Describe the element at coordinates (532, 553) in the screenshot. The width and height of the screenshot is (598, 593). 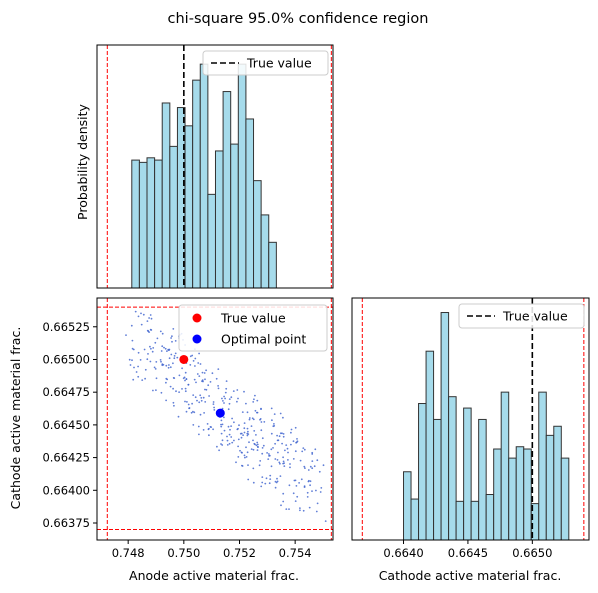
I see `cathode-histogram-xtick-label: 0.6650` at that location.